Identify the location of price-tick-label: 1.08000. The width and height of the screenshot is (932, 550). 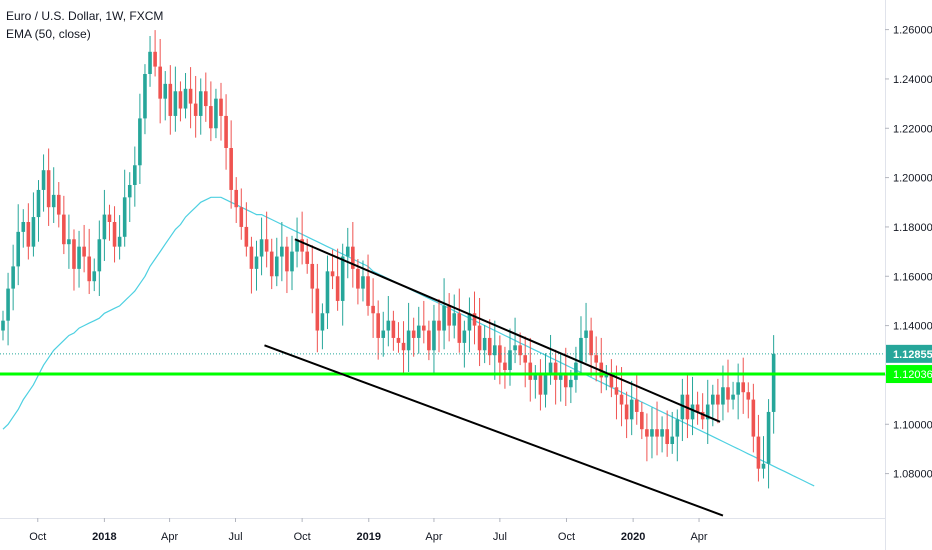
(912, 475).